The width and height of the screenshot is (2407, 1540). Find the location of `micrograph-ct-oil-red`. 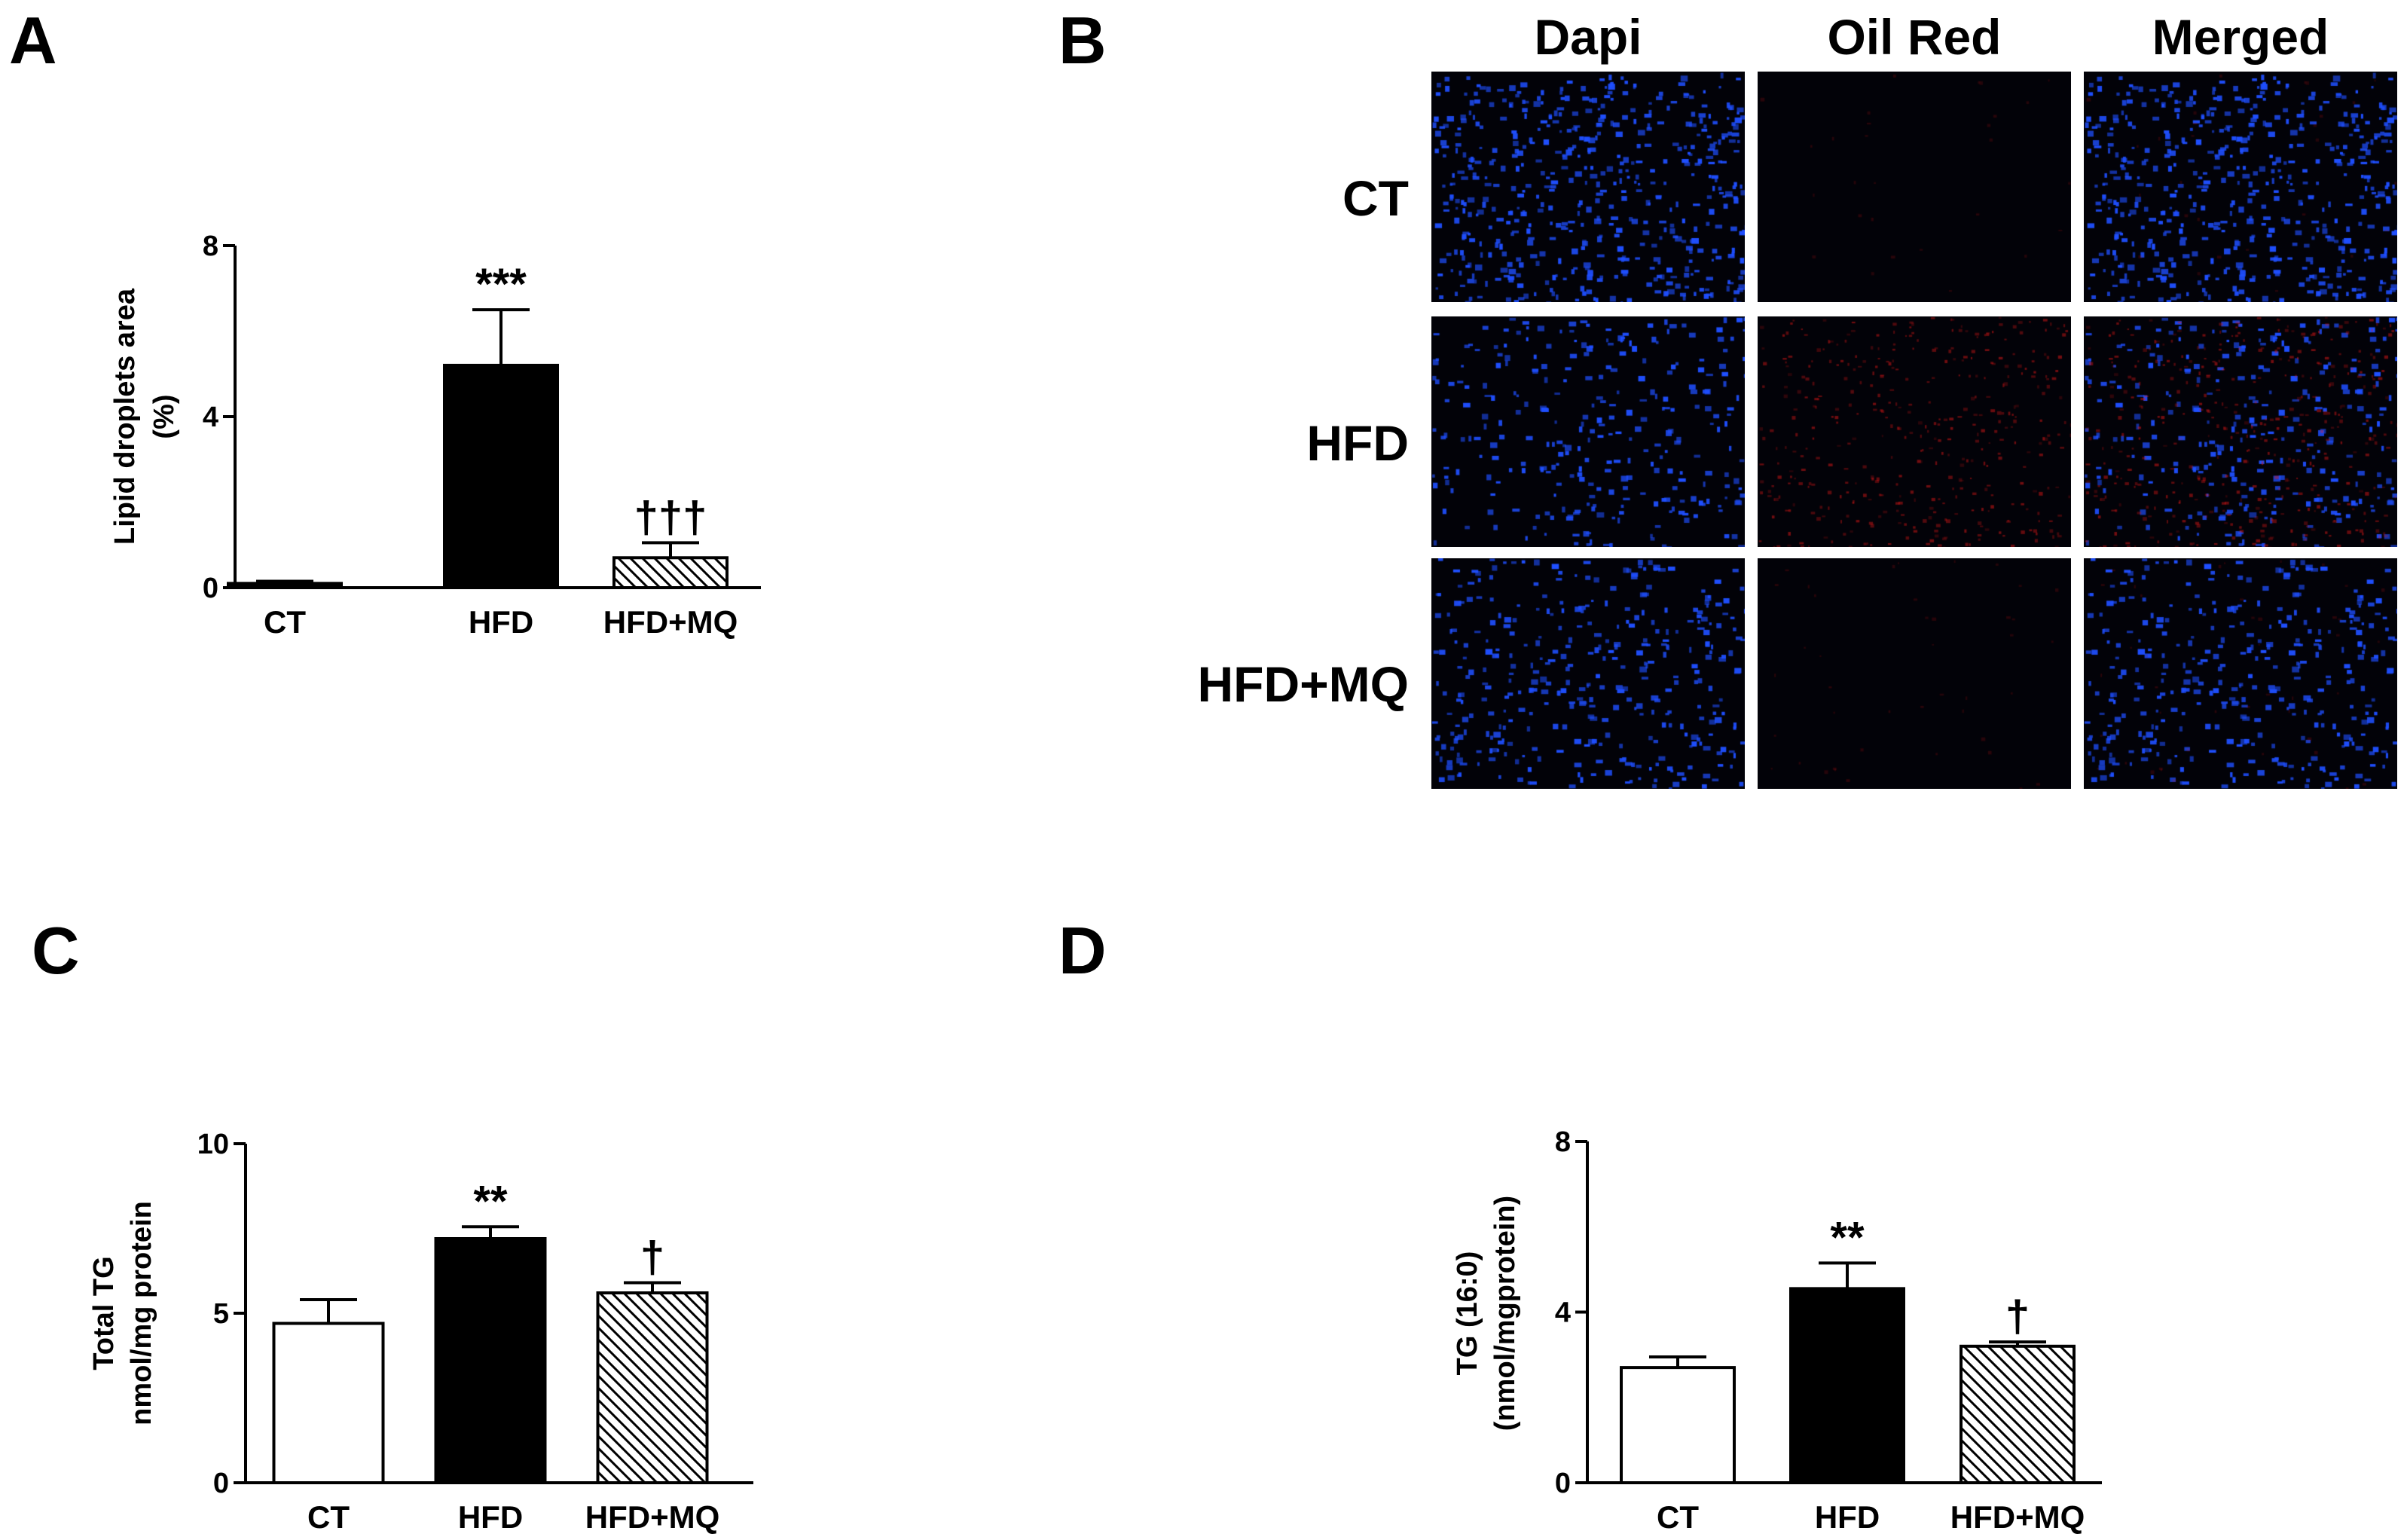

micrograph-ct-oil-red is located at coordinates (1914, 187).